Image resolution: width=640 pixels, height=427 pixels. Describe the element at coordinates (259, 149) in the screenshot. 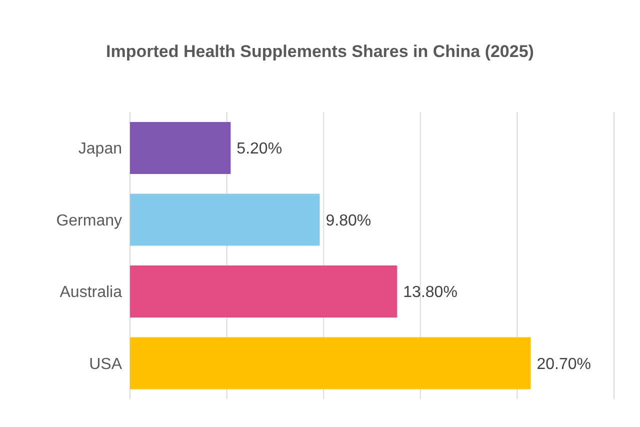

I see `data-label: 5.20%` at that location.